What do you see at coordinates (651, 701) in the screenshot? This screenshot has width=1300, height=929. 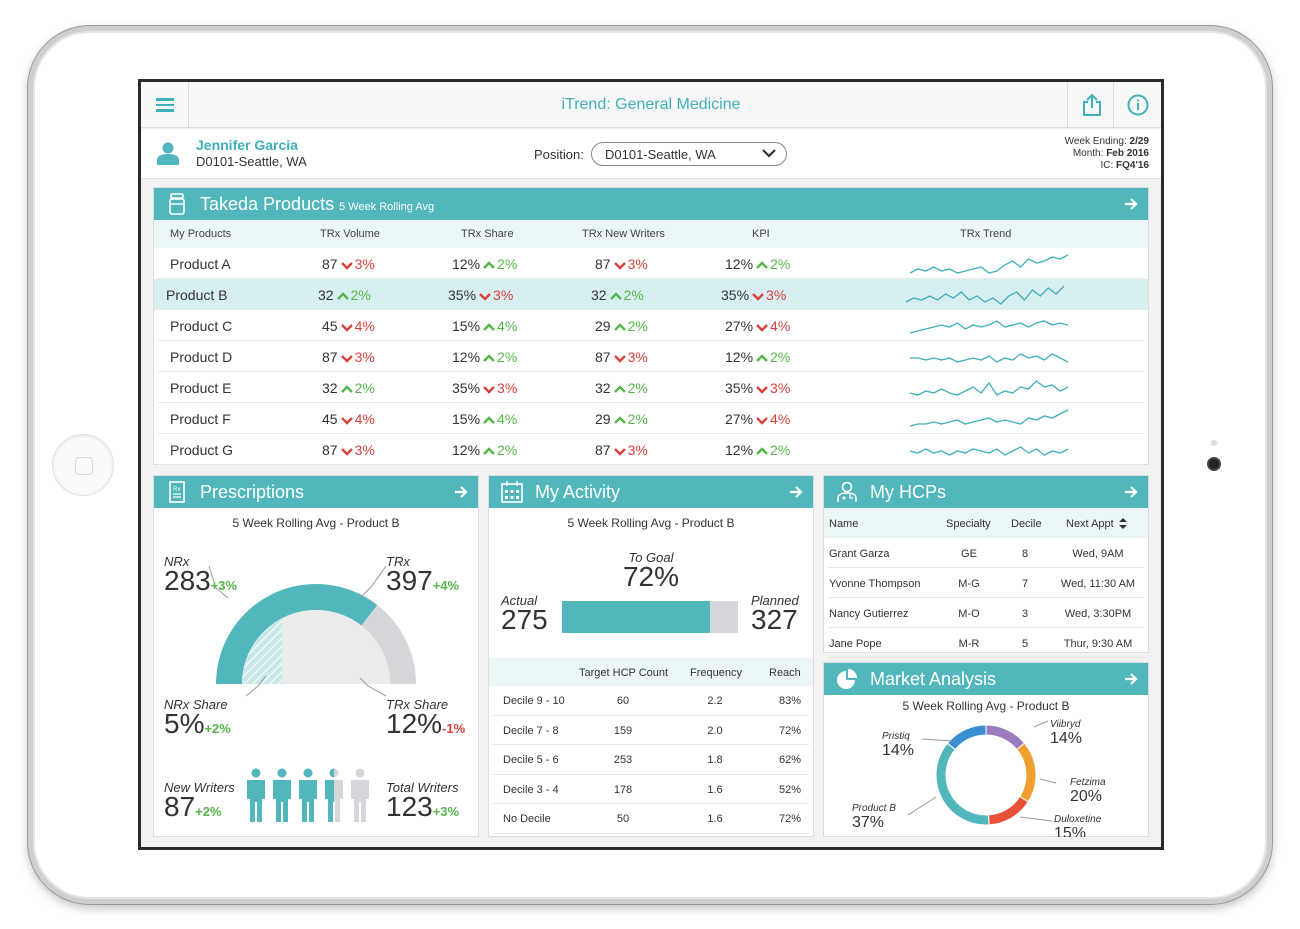 I see `activity-row: Decile 9 - 10 60 2.2 83%` at bounding box center [651, 701].